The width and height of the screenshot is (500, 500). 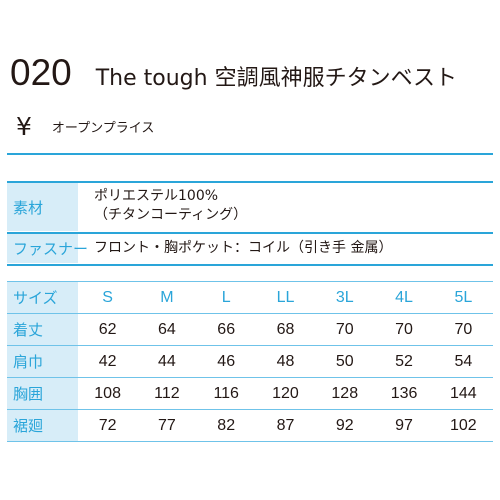 I want to click on table-cell: 116, so click(x=226, y=393).